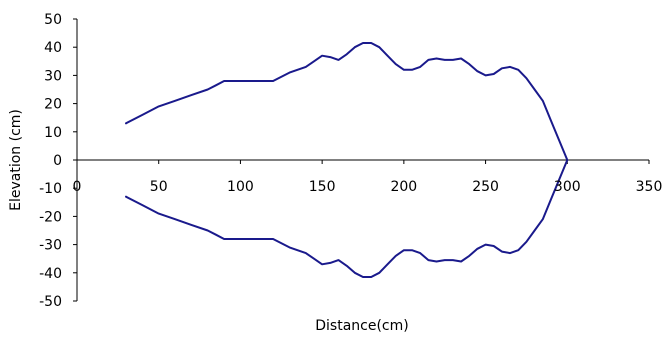 The height and width of the screenshot is (337, 664). I want to click on x-tick-label: 250, so click(485, 187).